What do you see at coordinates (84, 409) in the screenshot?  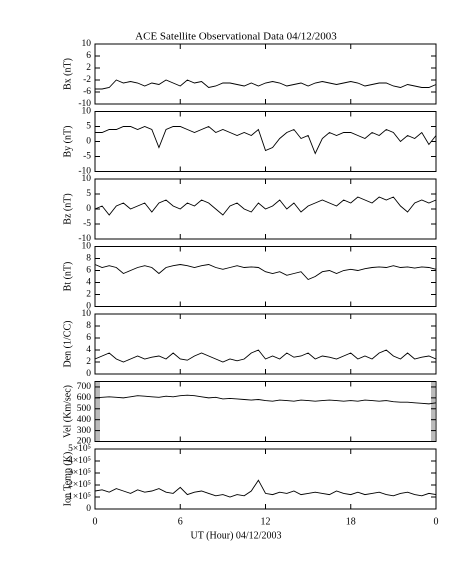 I see `y-tick-label: 500` at bounding box center [84, 409].